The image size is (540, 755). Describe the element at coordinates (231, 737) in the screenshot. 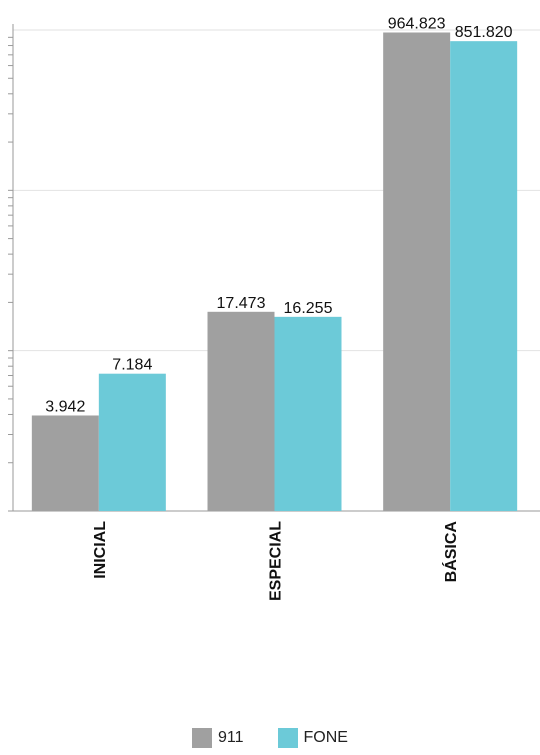

I see `legend-label-911: 911` at that location.